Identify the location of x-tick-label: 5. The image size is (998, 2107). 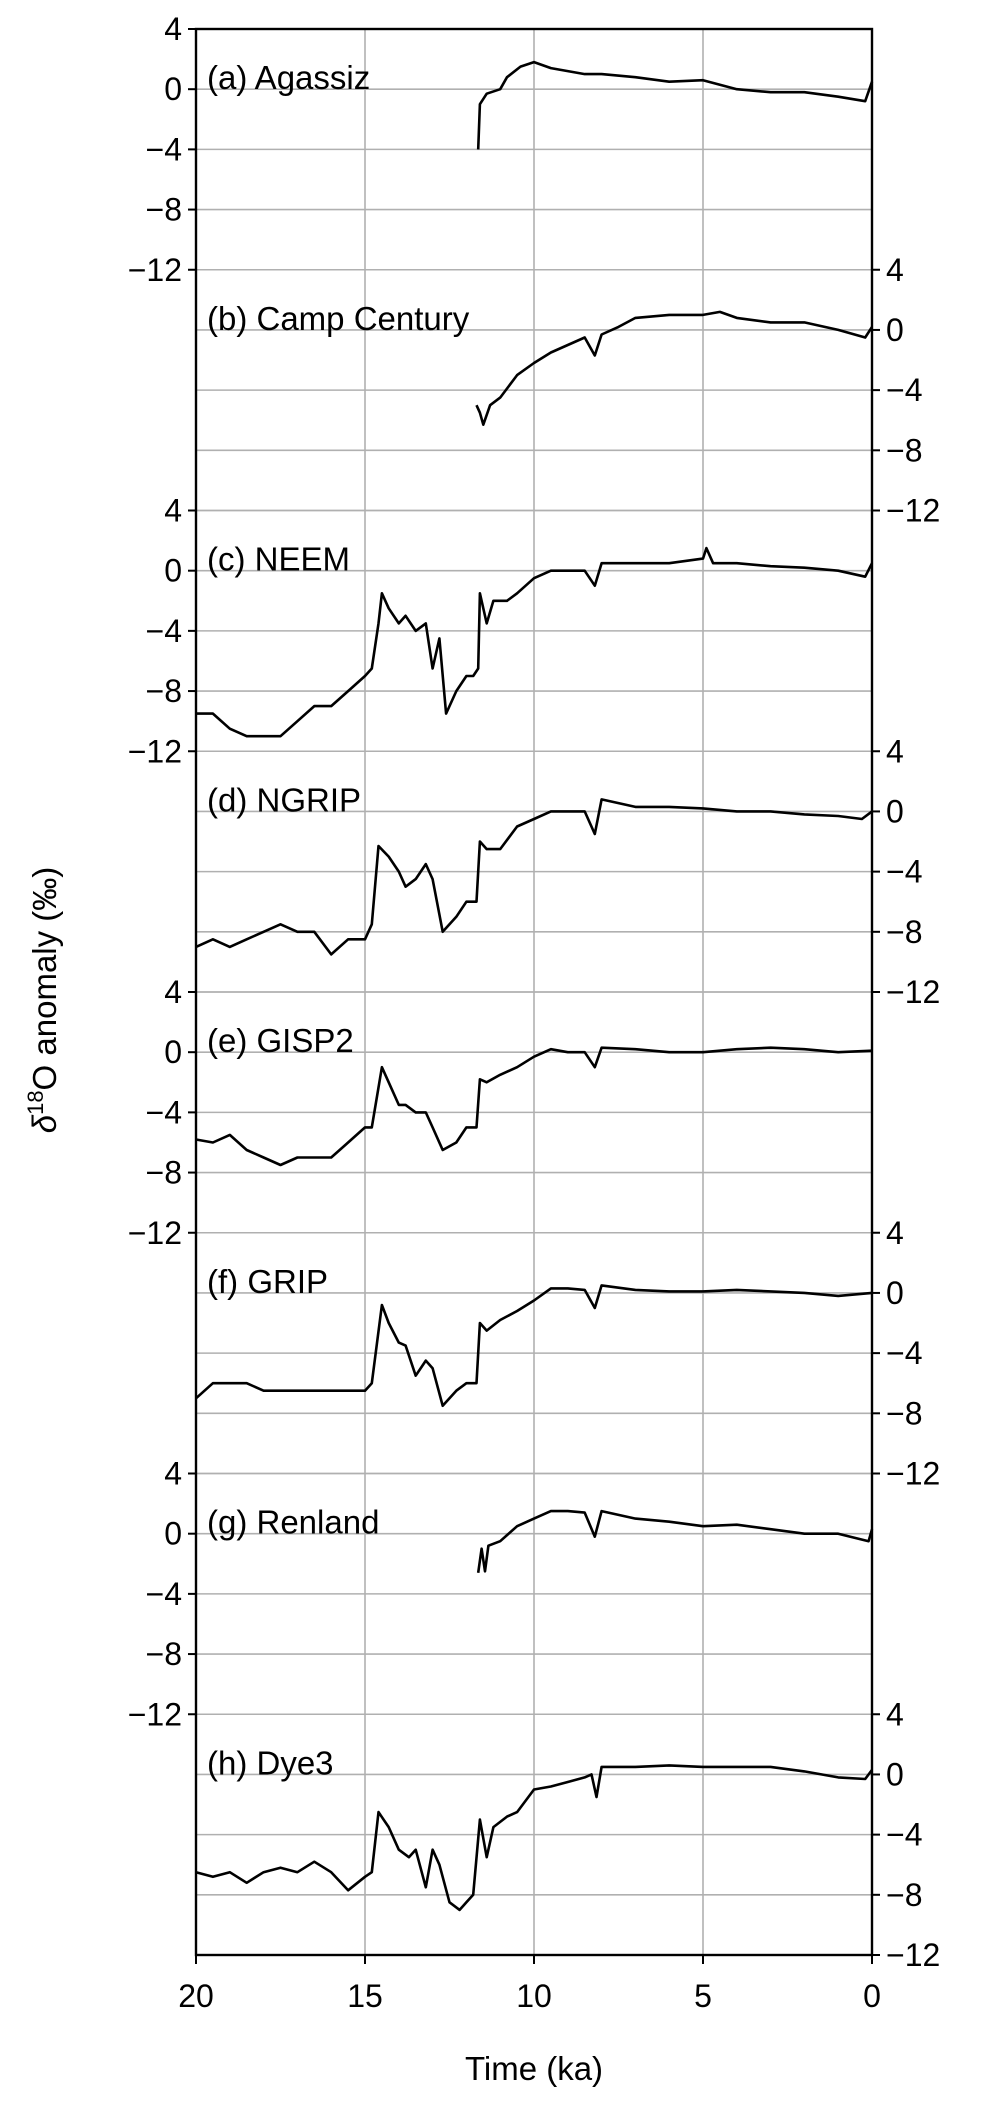
(703, 1996).